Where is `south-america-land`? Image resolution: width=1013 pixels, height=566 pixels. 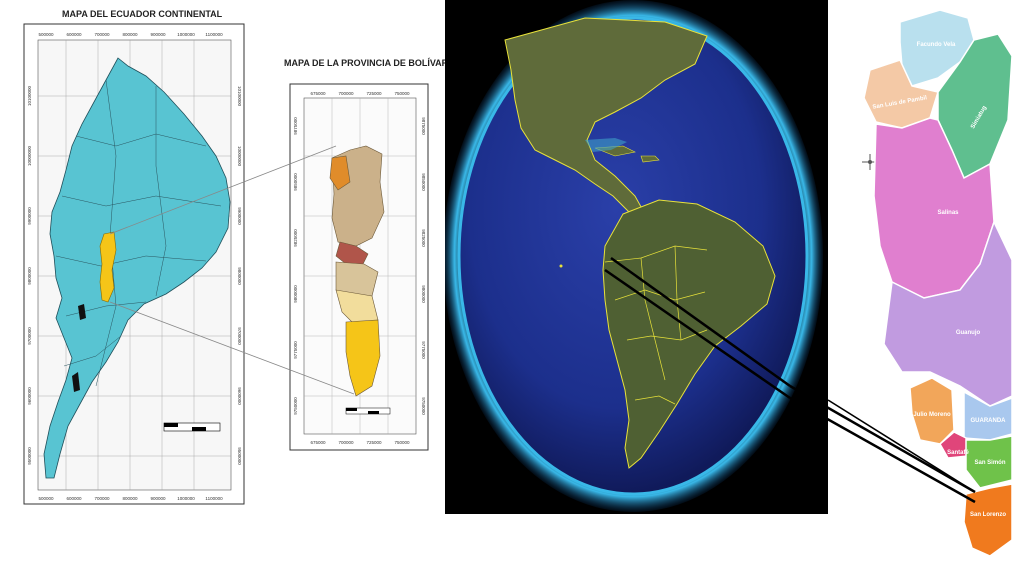 south-america-land is located at coordinates (689, 334).